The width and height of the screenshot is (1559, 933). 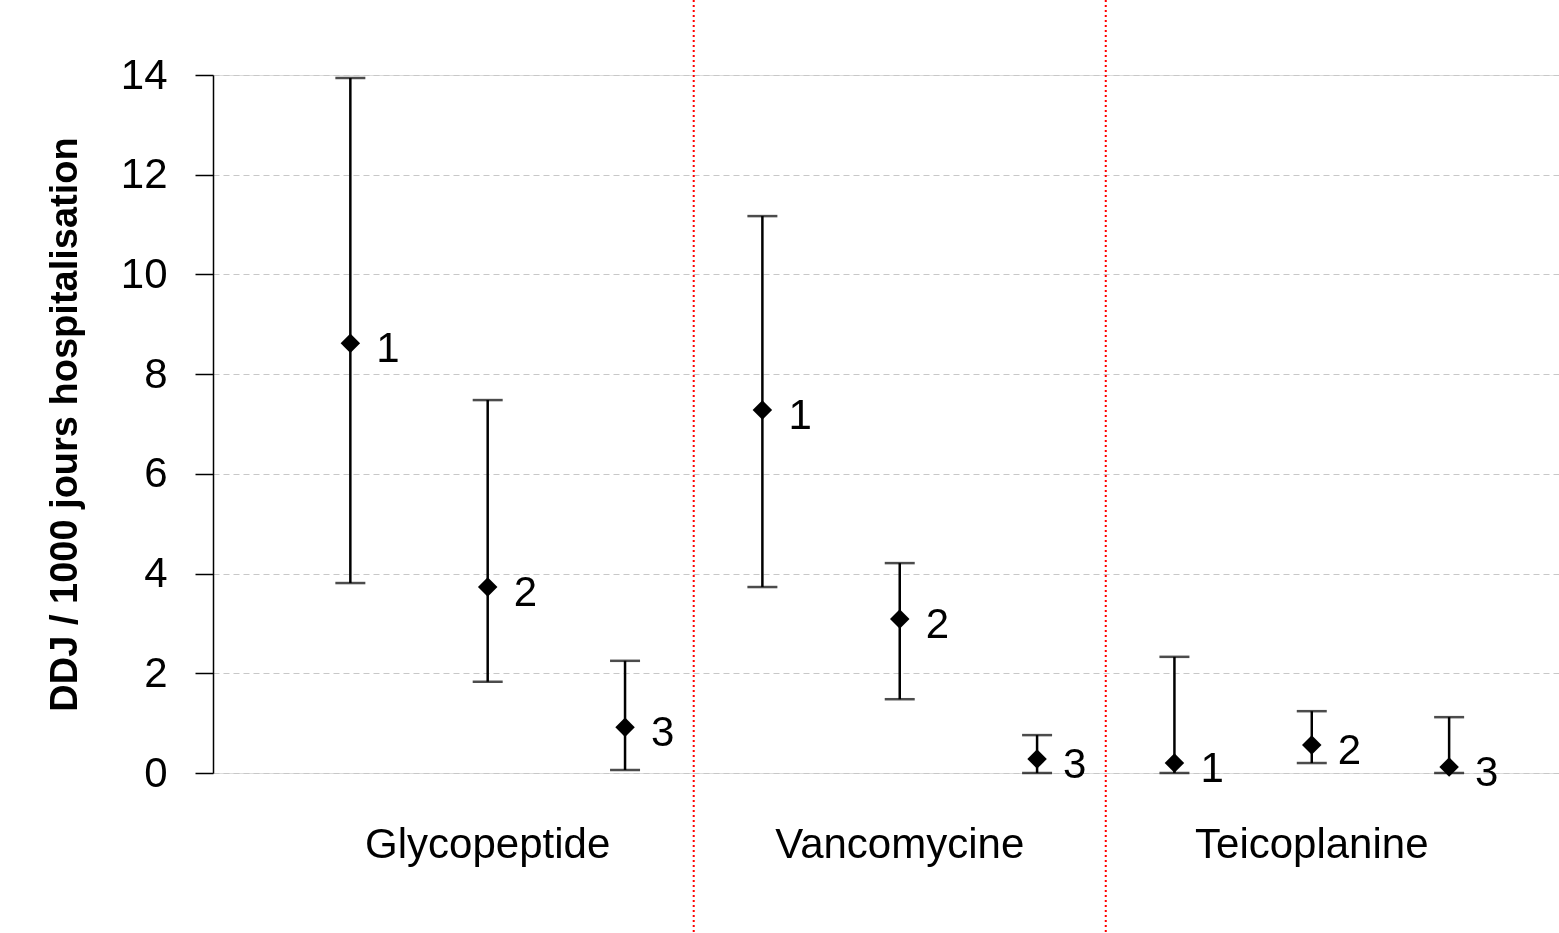 What do you see at coordinates (663, 732) in the screenshot?
I see `series-label: 3` at bounding box center [663, 732].